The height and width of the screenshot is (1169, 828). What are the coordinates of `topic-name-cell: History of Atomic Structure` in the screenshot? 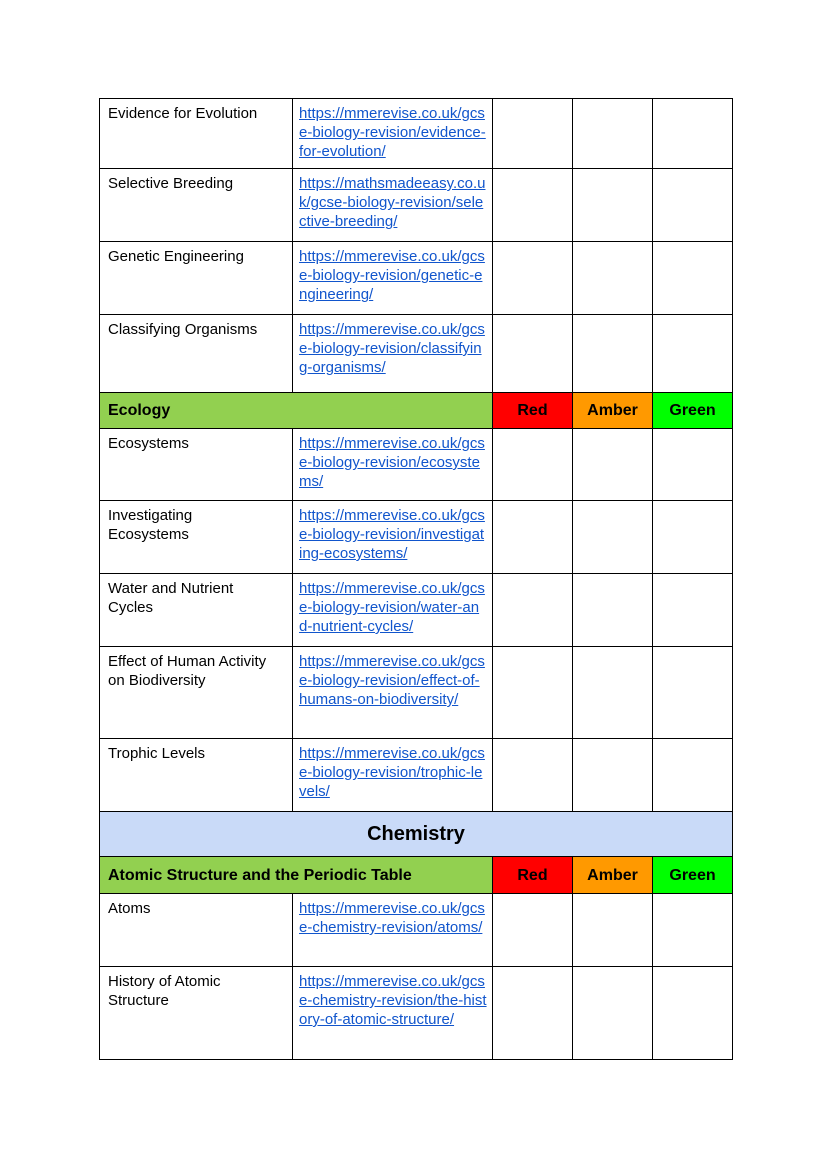 It's located at (196, 1013).